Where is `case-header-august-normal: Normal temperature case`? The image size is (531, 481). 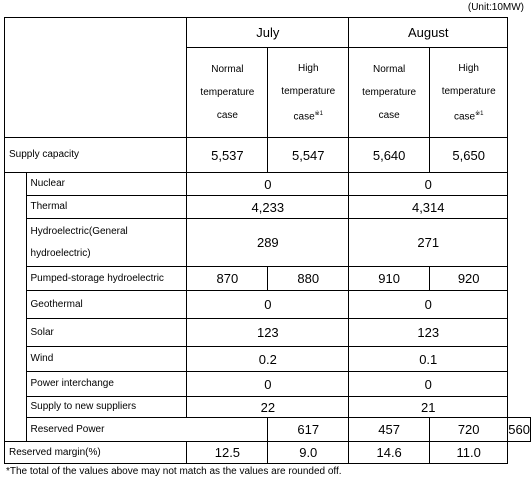 case-header-august-normal: Normal temperature case is located at coordinates (389, 92).